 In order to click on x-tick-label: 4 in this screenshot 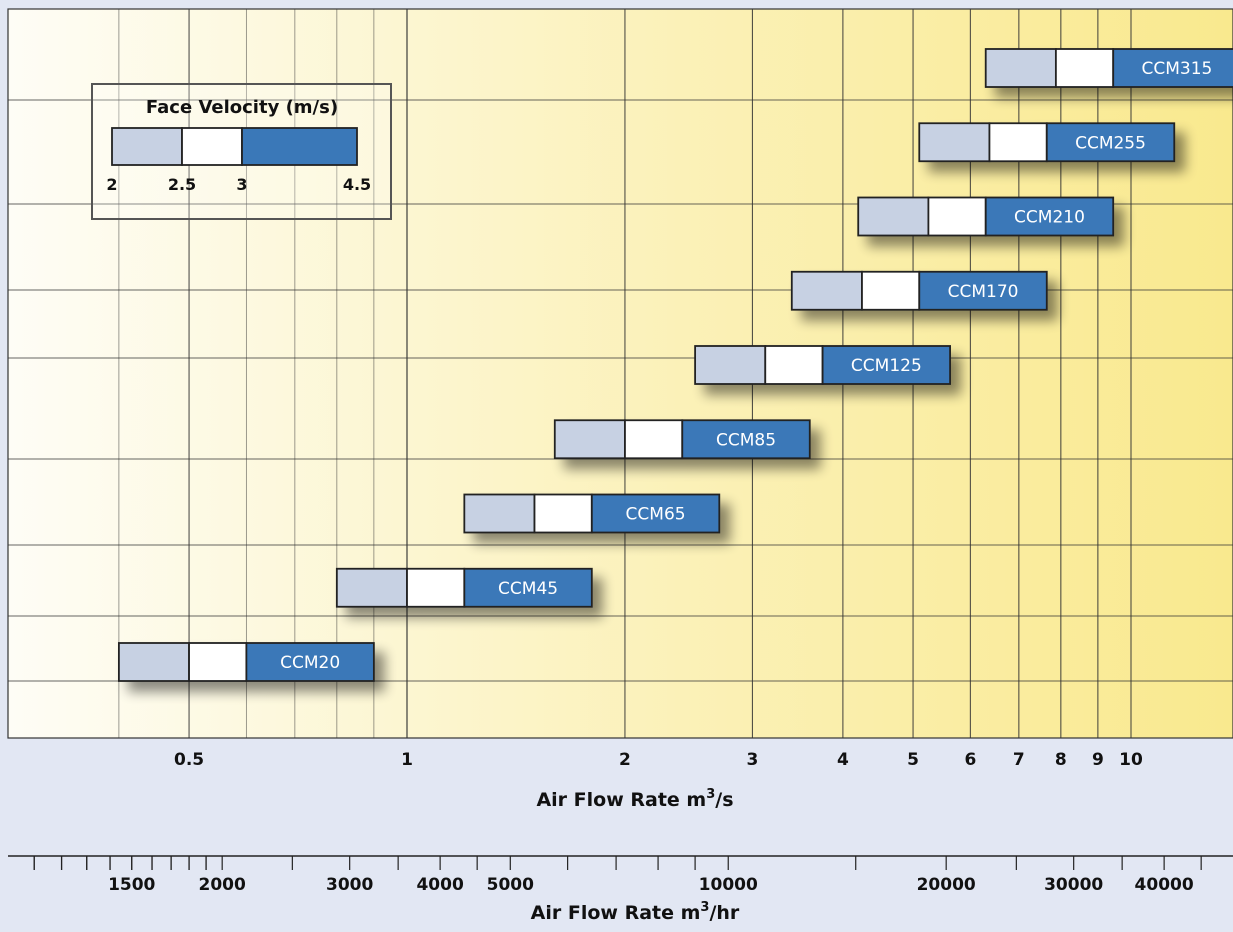, I will do `click(843, 760)`.